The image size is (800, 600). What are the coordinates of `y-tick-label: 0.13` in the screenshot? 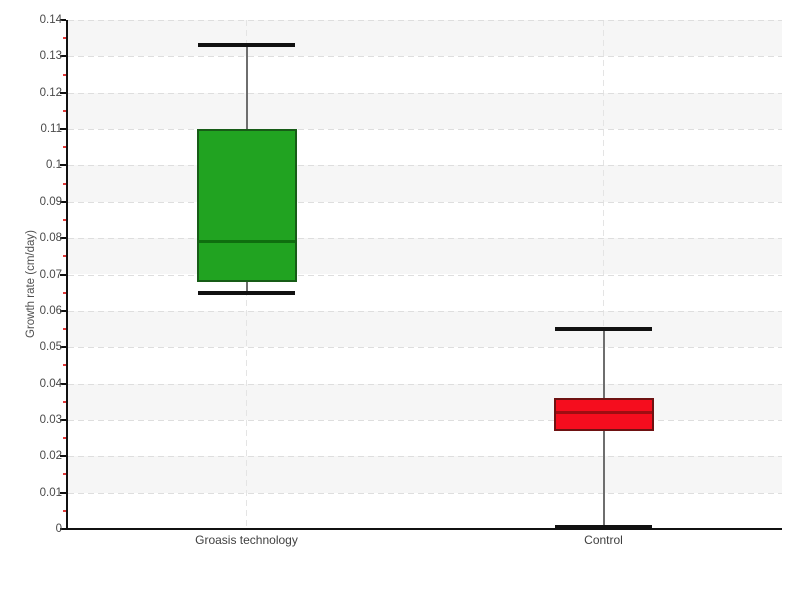 It's located at (50, 56).